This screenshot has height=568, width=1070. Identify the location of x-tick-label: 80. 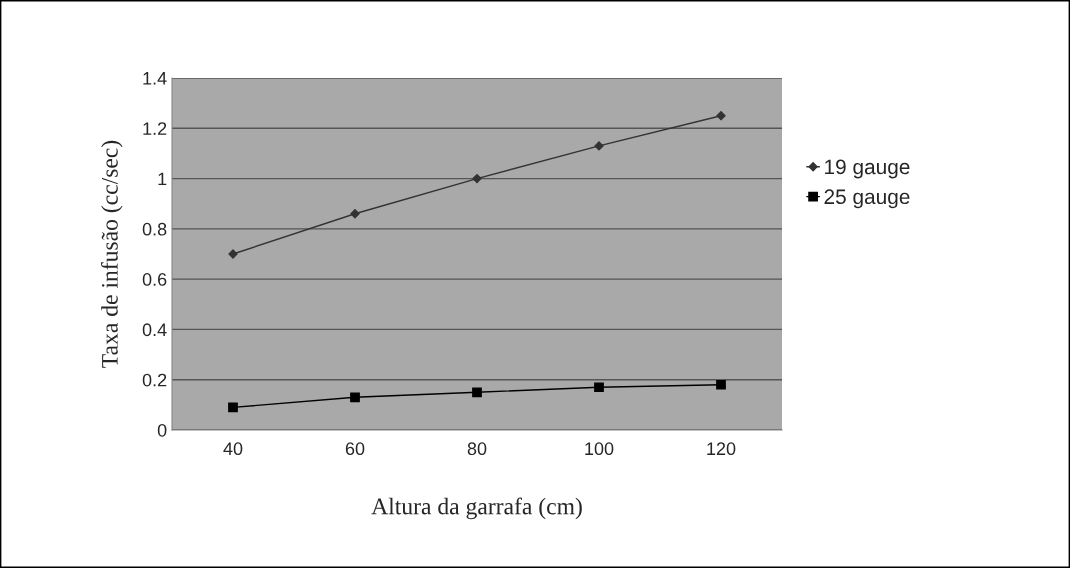
(477, 449).